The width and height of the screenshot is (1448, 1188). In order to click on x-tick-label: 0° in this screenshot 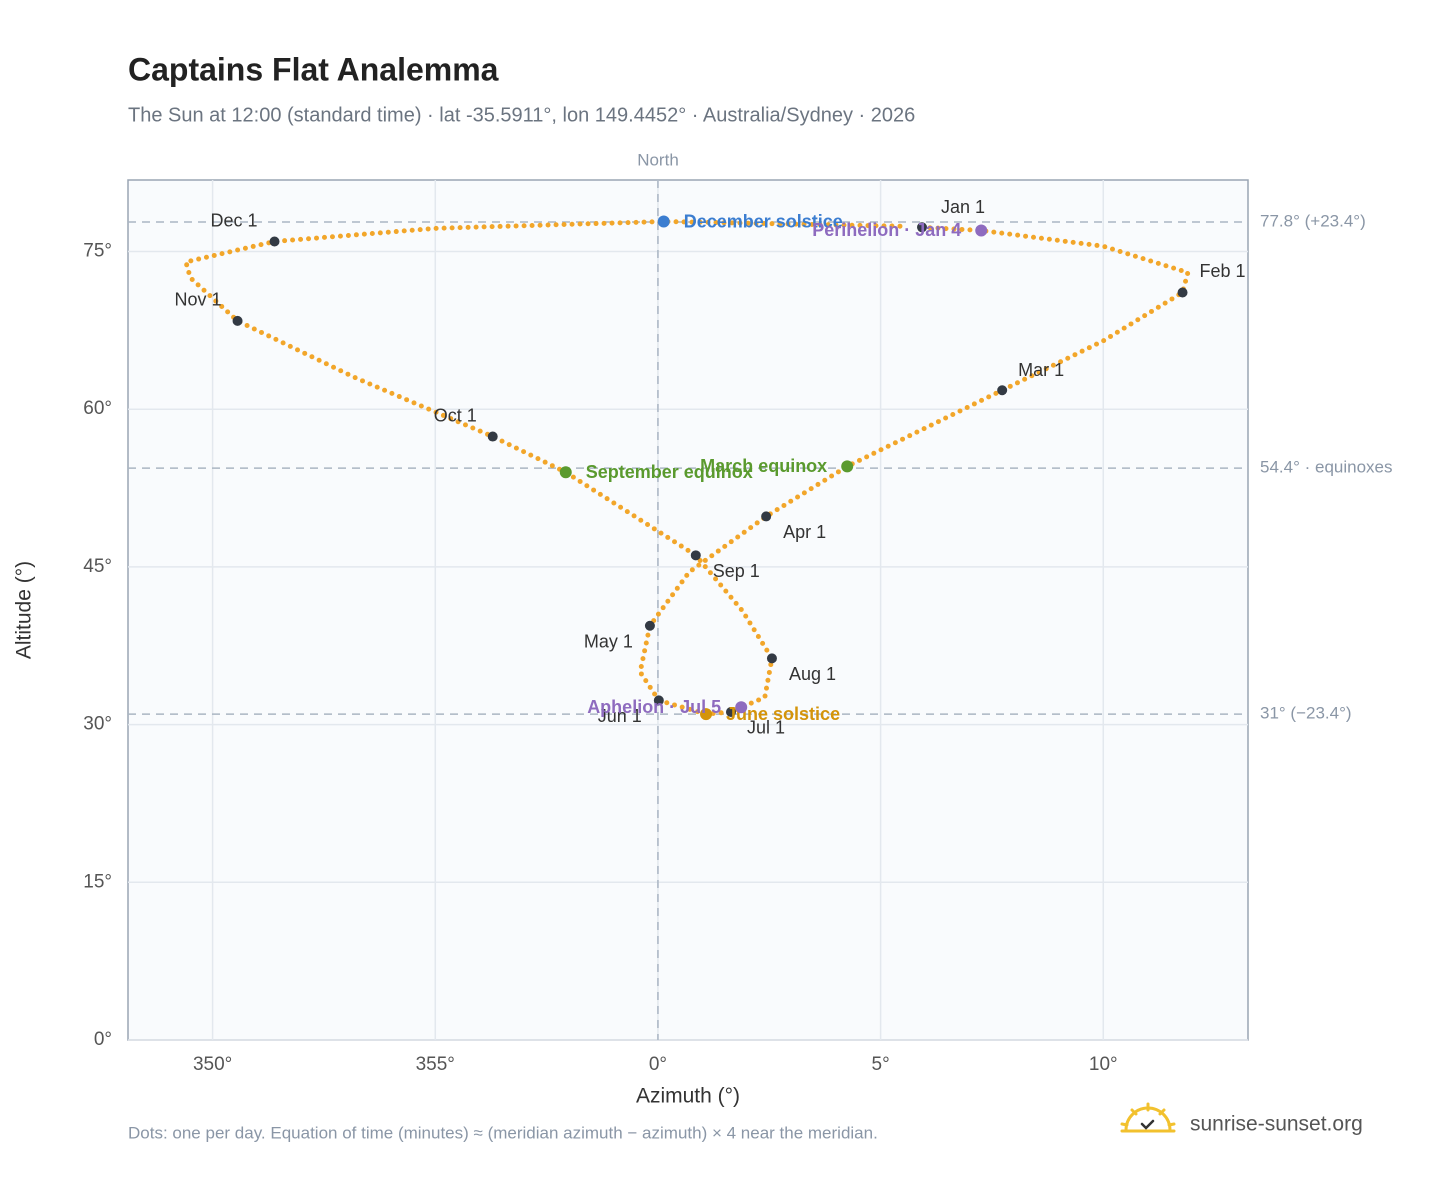, I will do `click(658, 1064)`.